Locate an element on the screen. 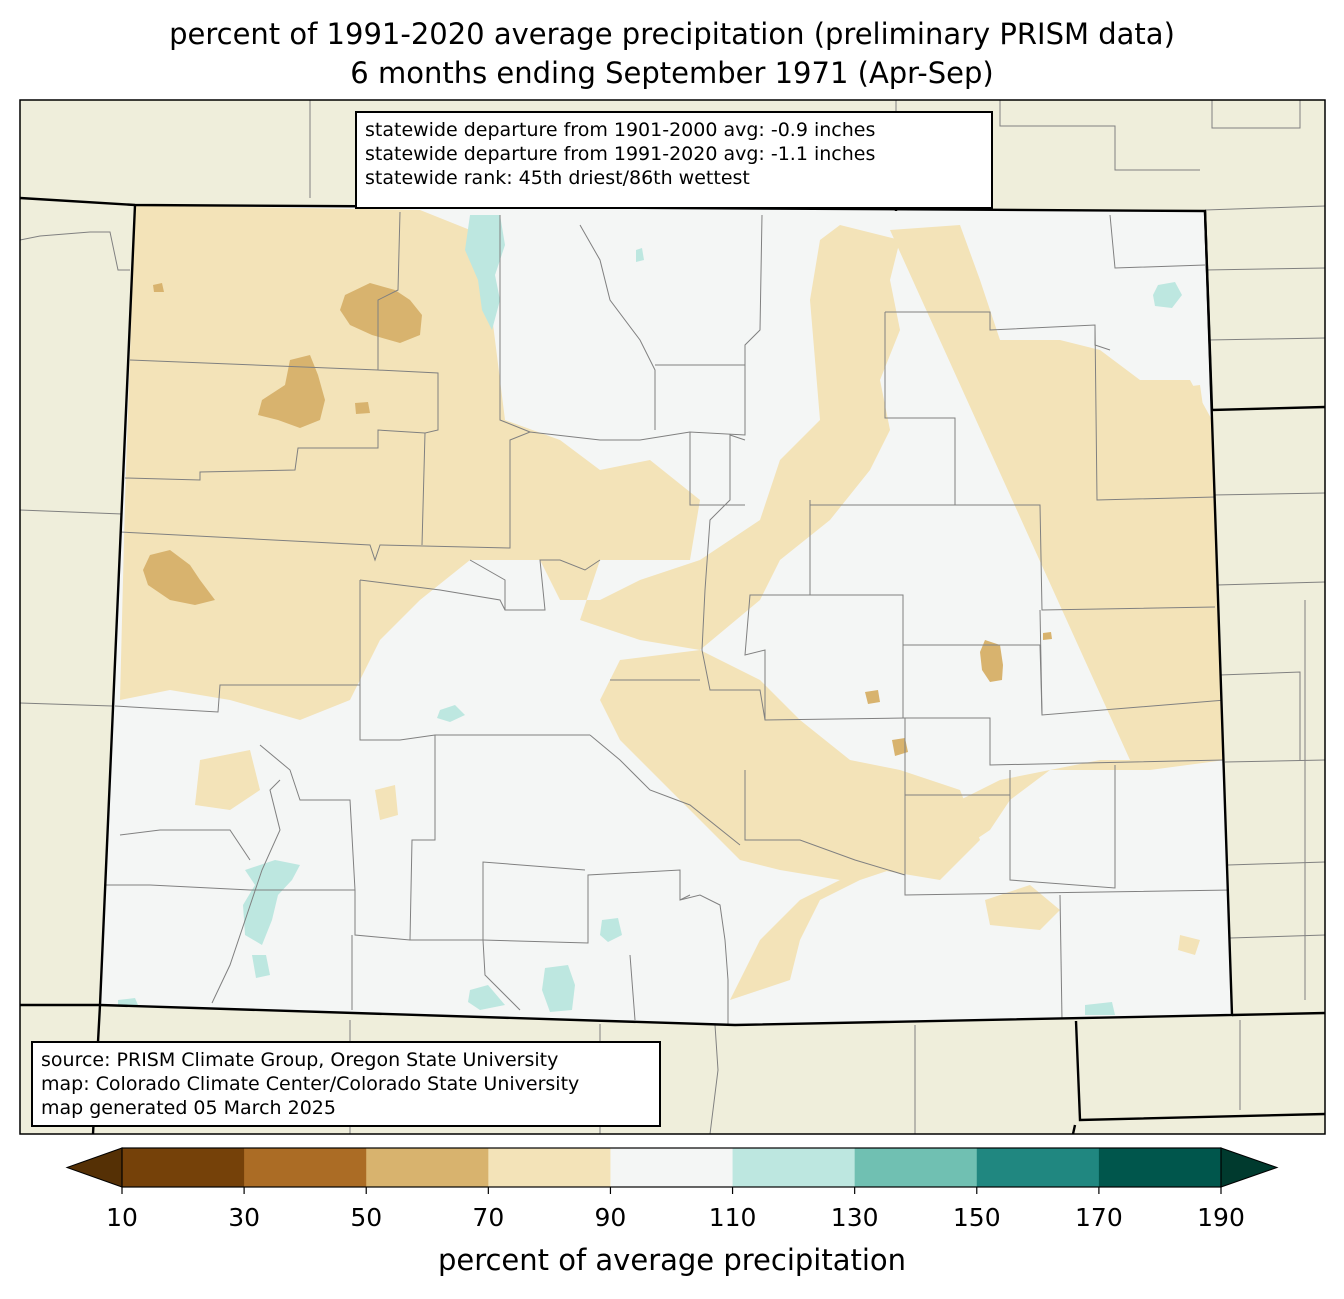  colorbar-tick-label: 70 is located at coordinates (488, 1217).